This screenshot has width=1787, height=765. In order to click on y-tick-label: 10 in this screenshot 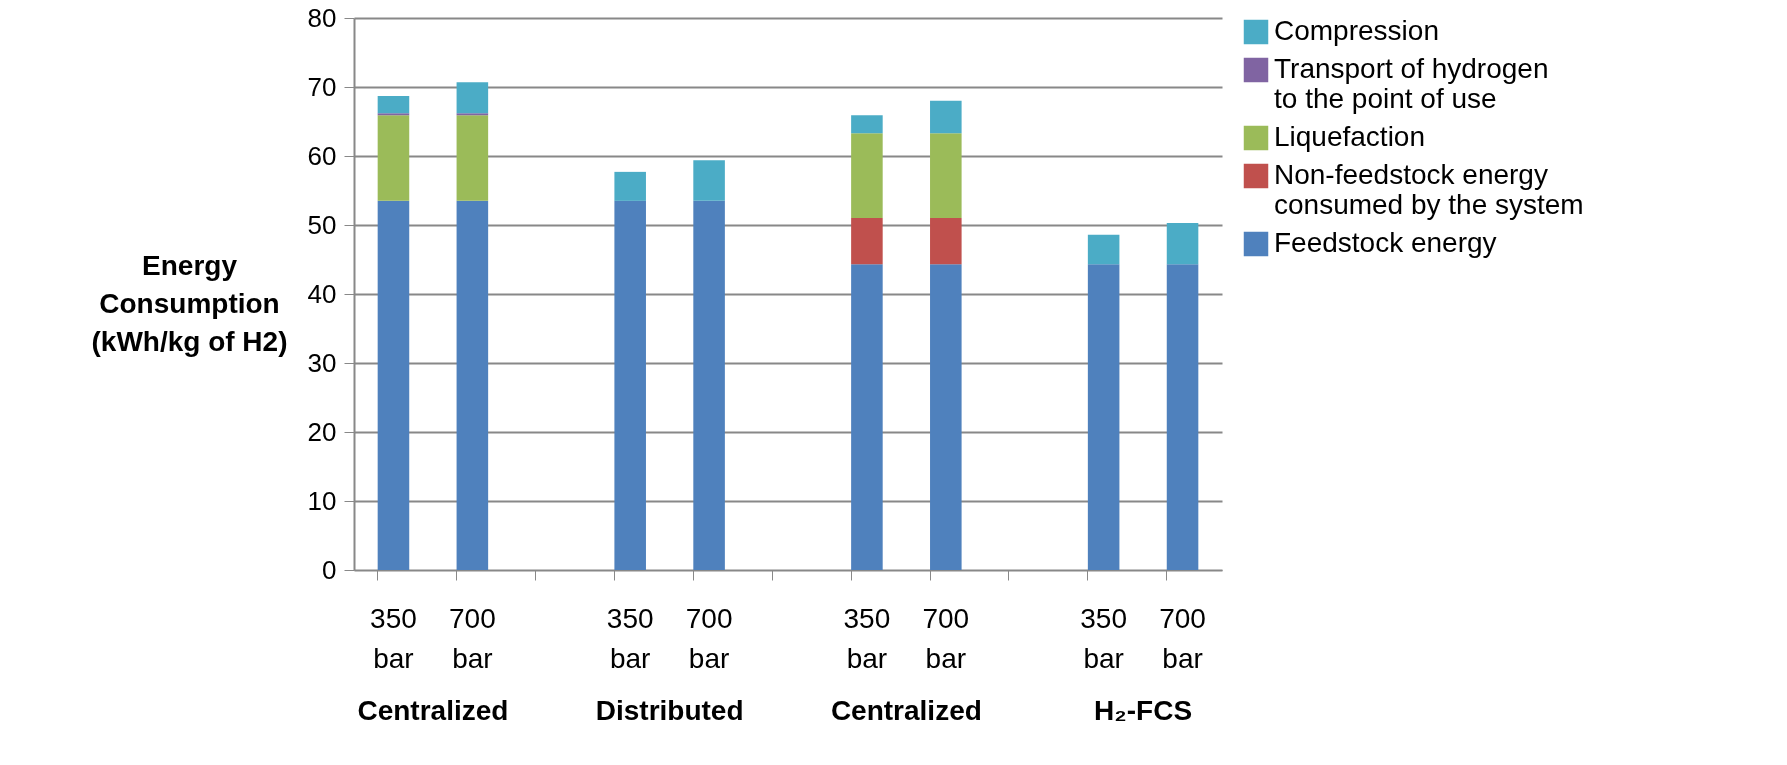, I will do `click(322, 500)`.